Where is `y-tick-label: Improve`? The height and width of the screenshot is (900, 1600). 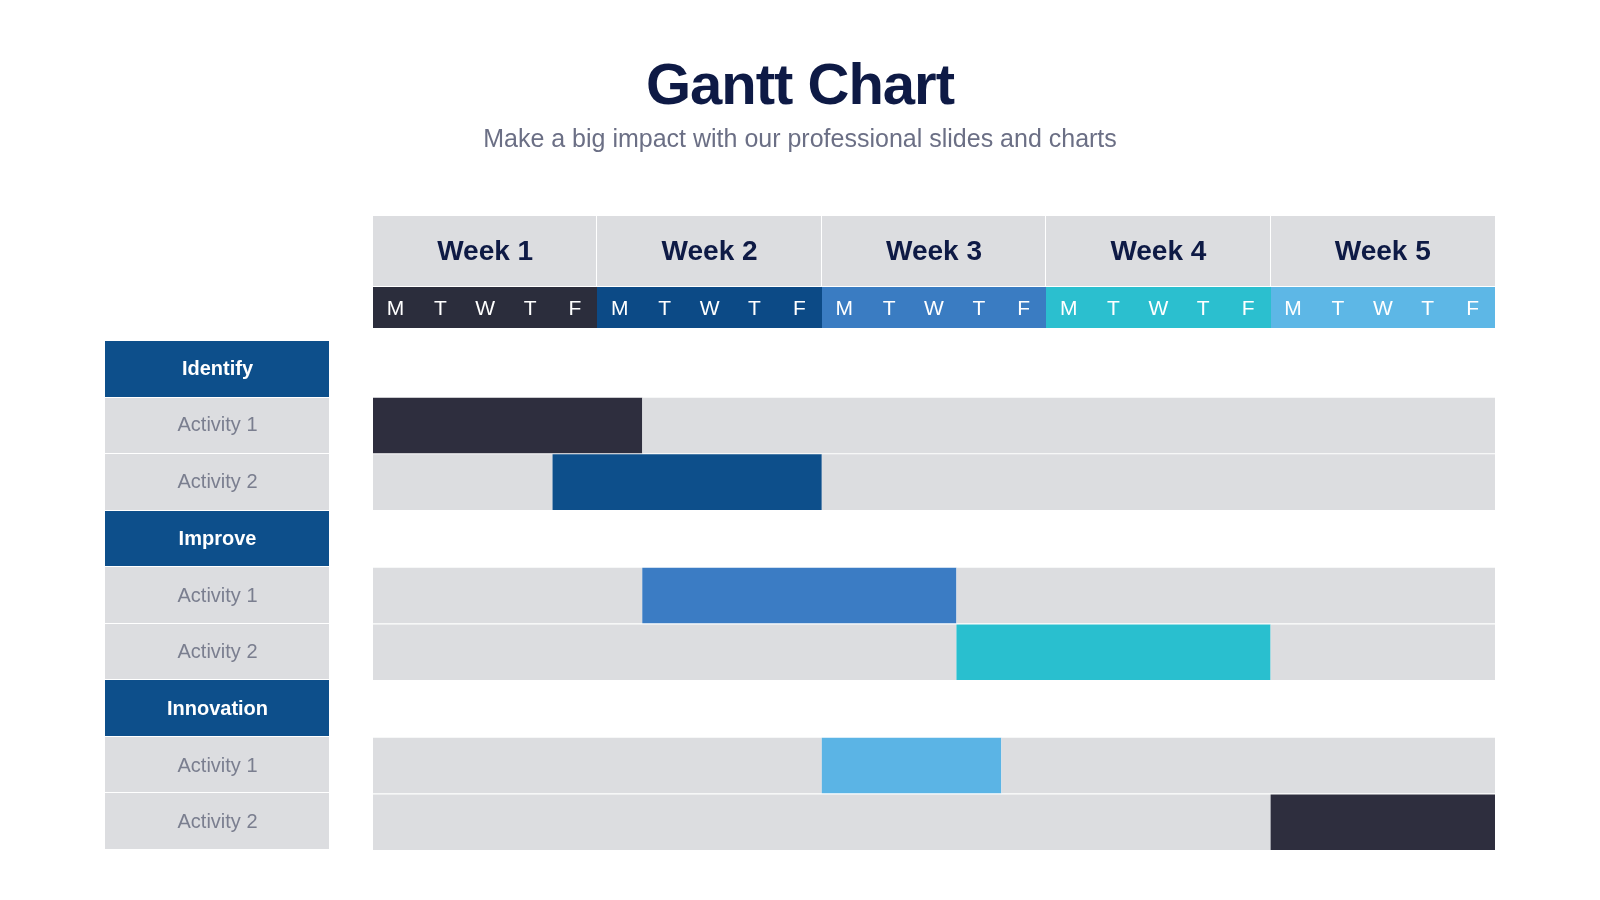
y-tick-label: Improve is located at coordinates (217, 537).